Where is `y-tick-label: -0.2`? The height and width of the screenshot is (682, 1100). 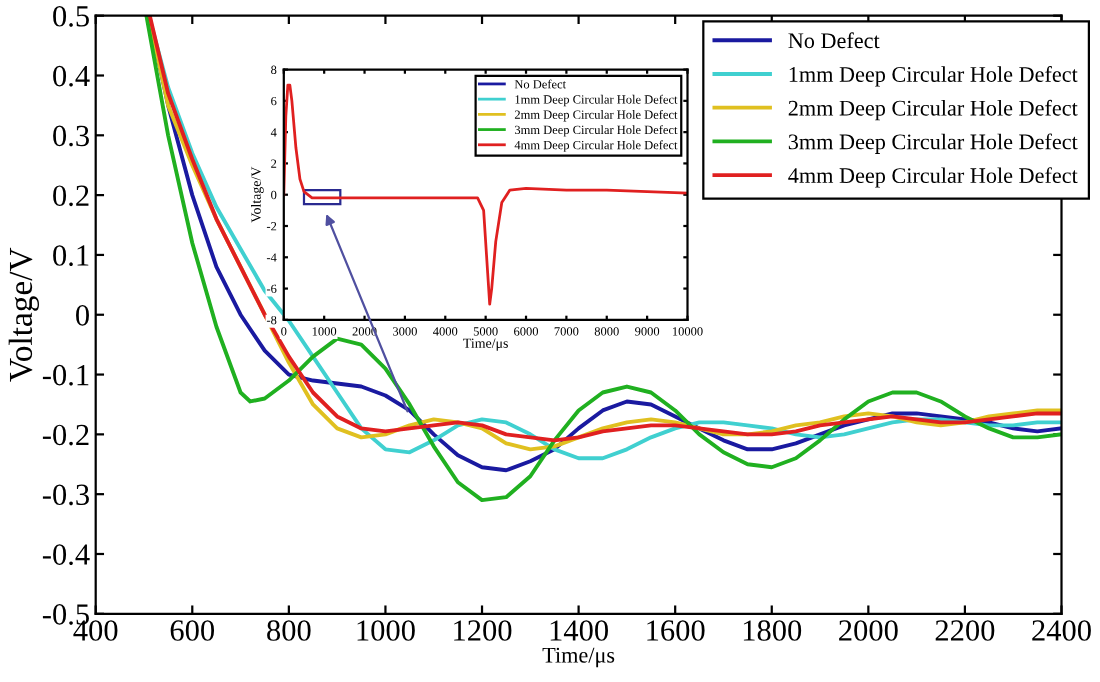
y-tick-label: -0.2 is located at coordinates (65, 435).